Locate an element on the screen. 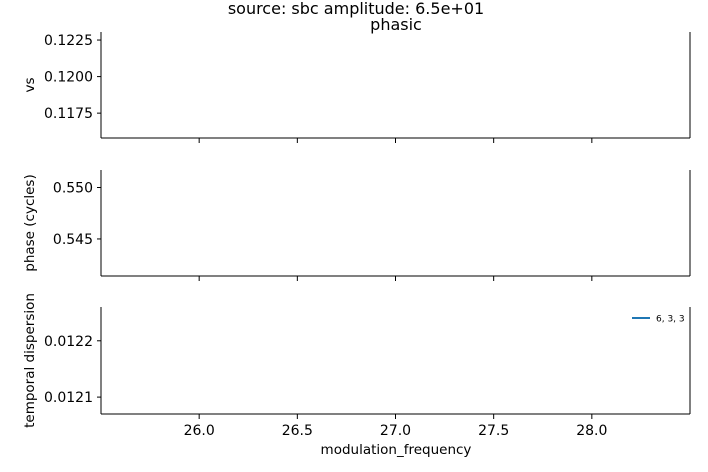  y-tick-label: 0.1175 is located at coordinates (68, 114).